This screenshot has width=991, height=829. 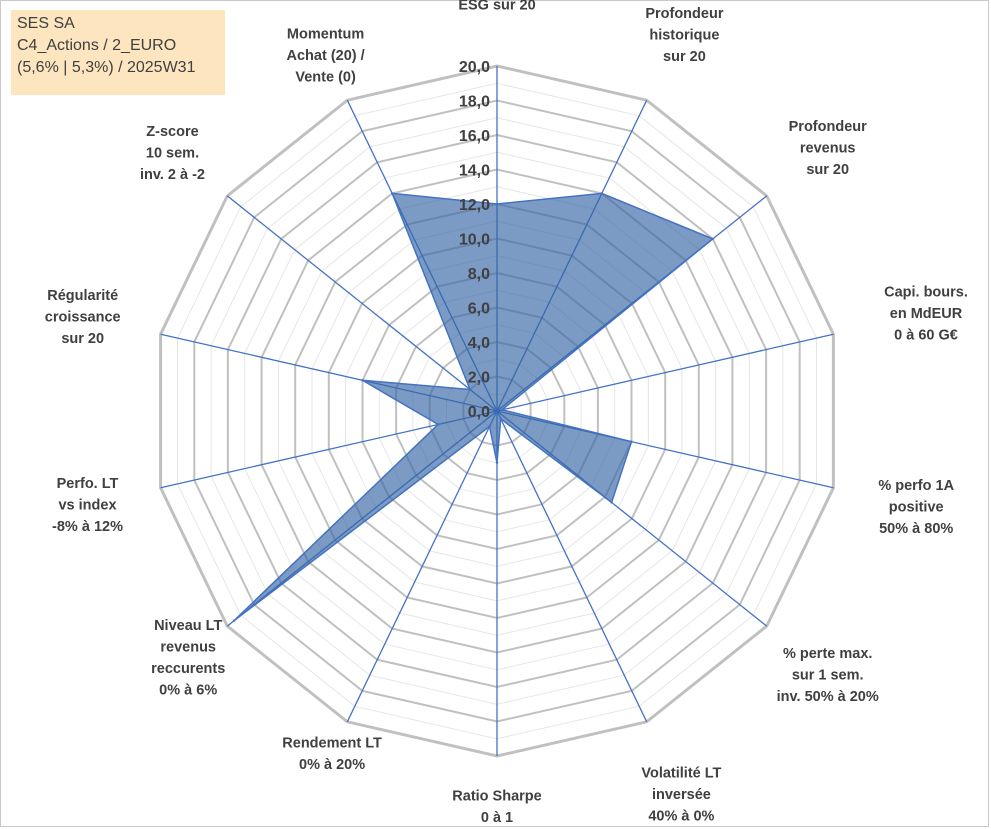 What do you see at coordinates (88, 484) in the screenshot?
I see `axis-label-line: Perfo. LT` at bounding box center [88, 484].